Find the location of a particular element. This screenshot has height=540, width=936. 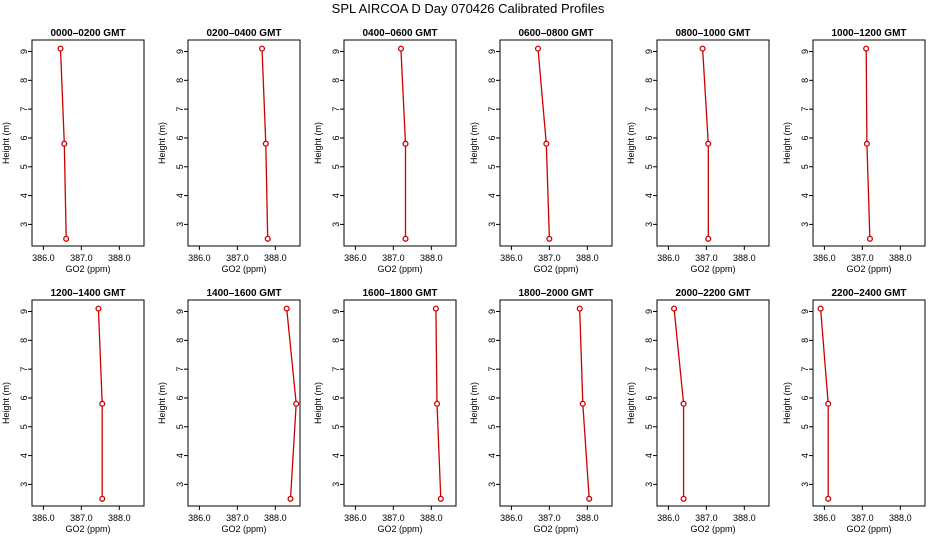

panel-title: 1400–1600 GMT is located at coordinates (243, 293).